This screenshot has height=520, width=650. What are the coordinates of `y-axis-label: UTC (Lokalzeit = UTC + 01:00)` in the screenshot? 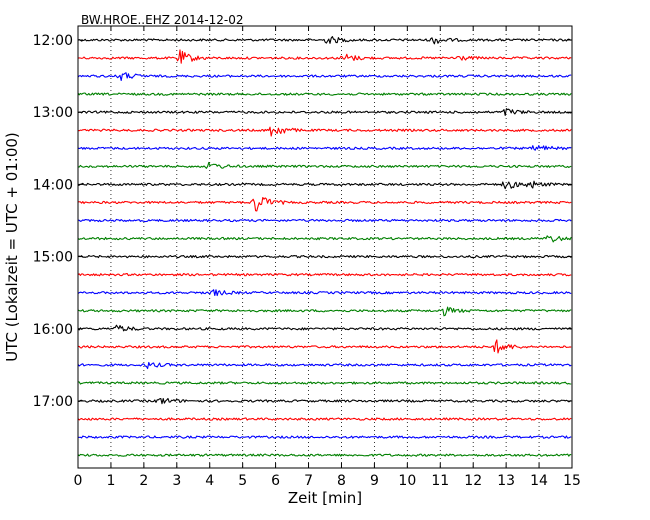 It's located at (12, 247).